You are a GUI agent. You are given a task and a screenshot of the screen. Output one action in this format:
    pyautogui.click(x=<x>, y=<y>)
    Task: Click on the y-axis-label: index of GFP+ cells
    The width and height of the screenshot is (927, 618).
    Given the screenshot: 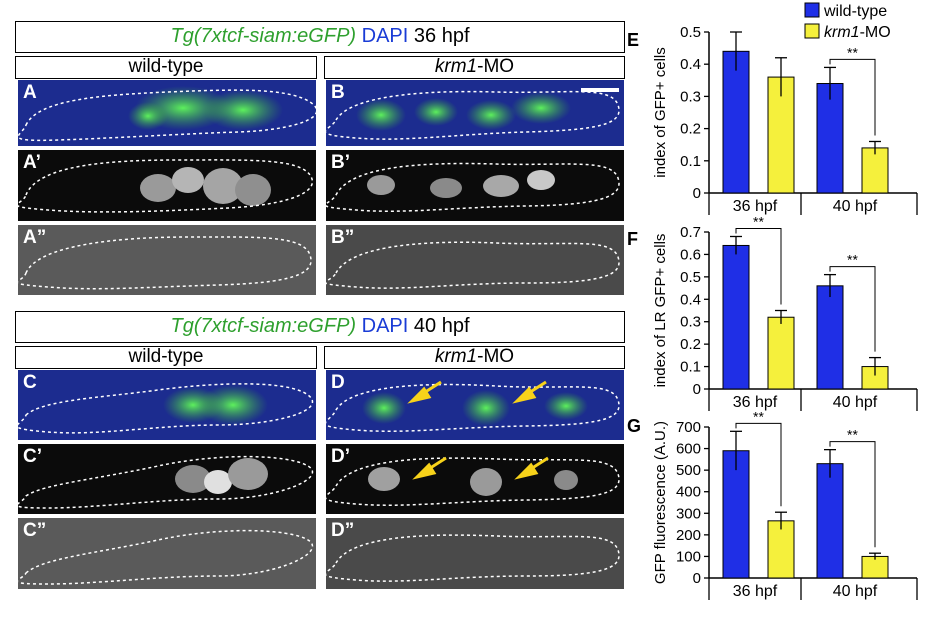 What is the action you would take?
    pyautogui.click(x=660, y=112)
    